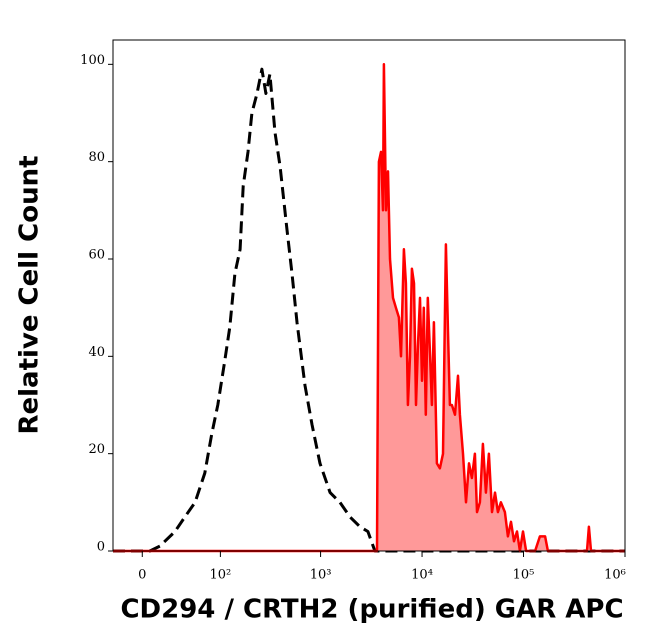 This screenshot has width=646, height=641. Describe the element at coordinates (524, 575) in the screenshot. I see `x-tick-label: 10⁵` at that location.